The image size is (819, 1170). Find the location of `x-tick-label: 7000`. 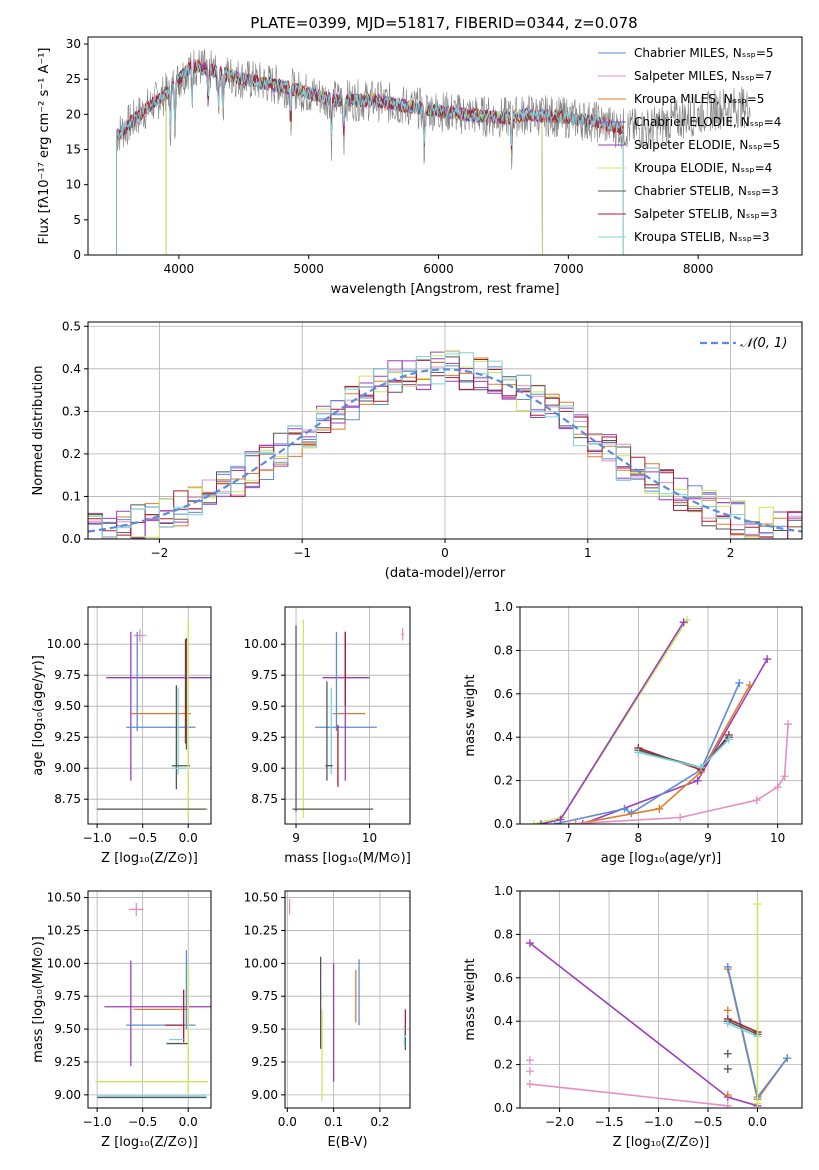

x-tick-label: 7000 is located at coordinates (568, 269).